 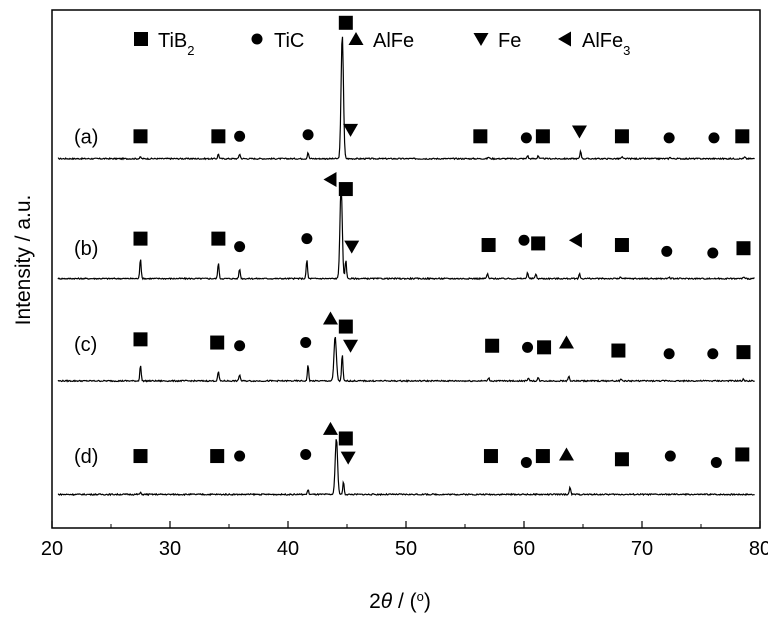 I want to click on legend-entry: TiB2, so click(x=164, y=44).